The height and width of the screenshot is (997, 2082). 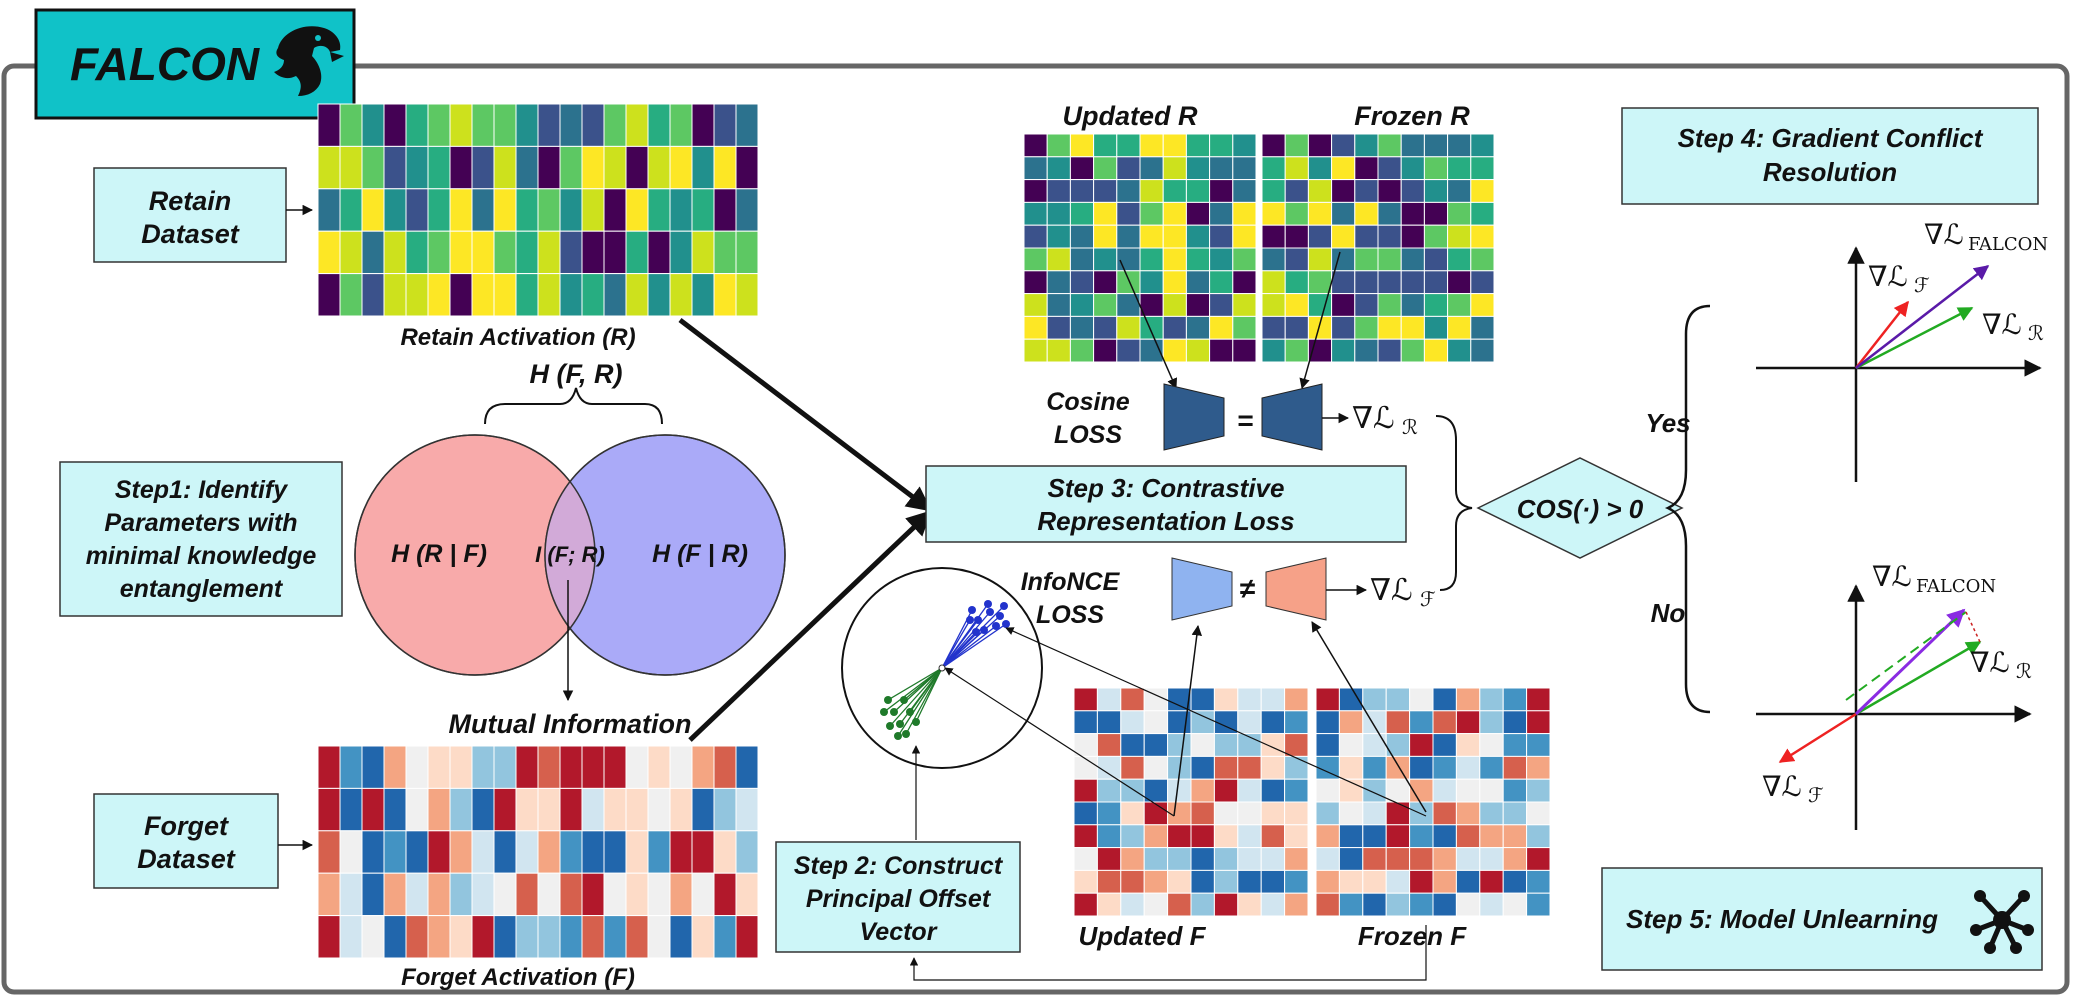 What do you see at coordinates (1888, 276) in the screenshot?
I see `svg-text: ∇ℒ` at bounding box center [1888, 276].